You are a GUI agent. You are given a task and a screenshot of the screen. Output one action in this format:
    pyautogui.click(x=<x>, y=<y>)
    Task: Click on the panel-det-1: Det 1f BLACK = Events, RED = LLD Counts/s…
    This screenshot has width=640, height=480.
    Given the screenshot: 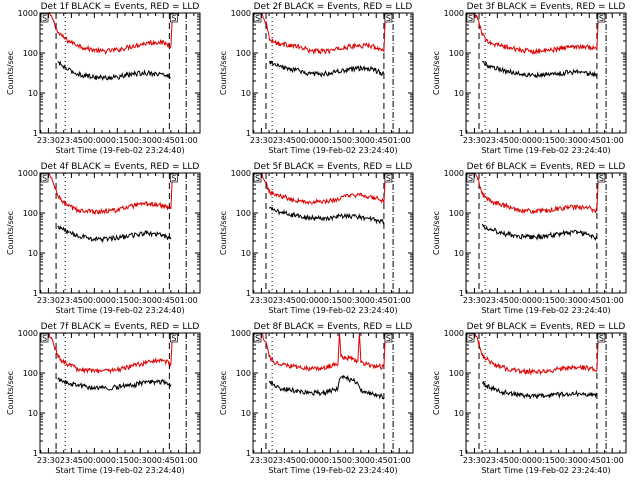 What is the action you would take?
    pyautogui.click(x=103, y=78)
    